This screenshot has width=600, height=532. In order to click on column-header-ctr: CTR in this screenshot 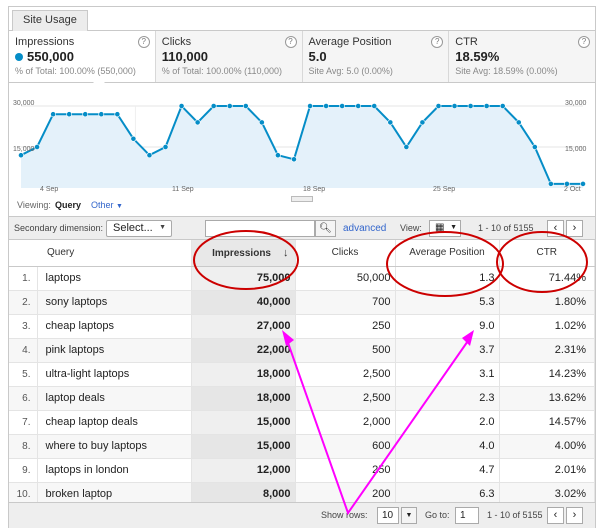, I will do `click(547, 253)`.